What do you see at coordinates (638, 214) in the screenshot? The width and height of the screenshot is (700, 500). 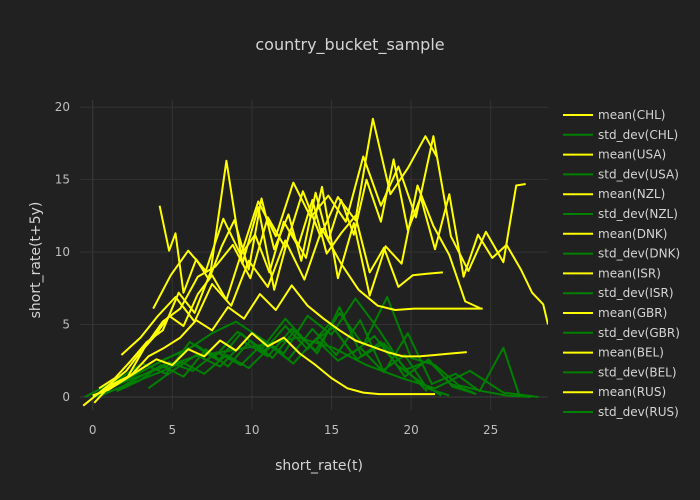 I see `legend-label: std_dev(NZL)` at bounding box center [638, 214].